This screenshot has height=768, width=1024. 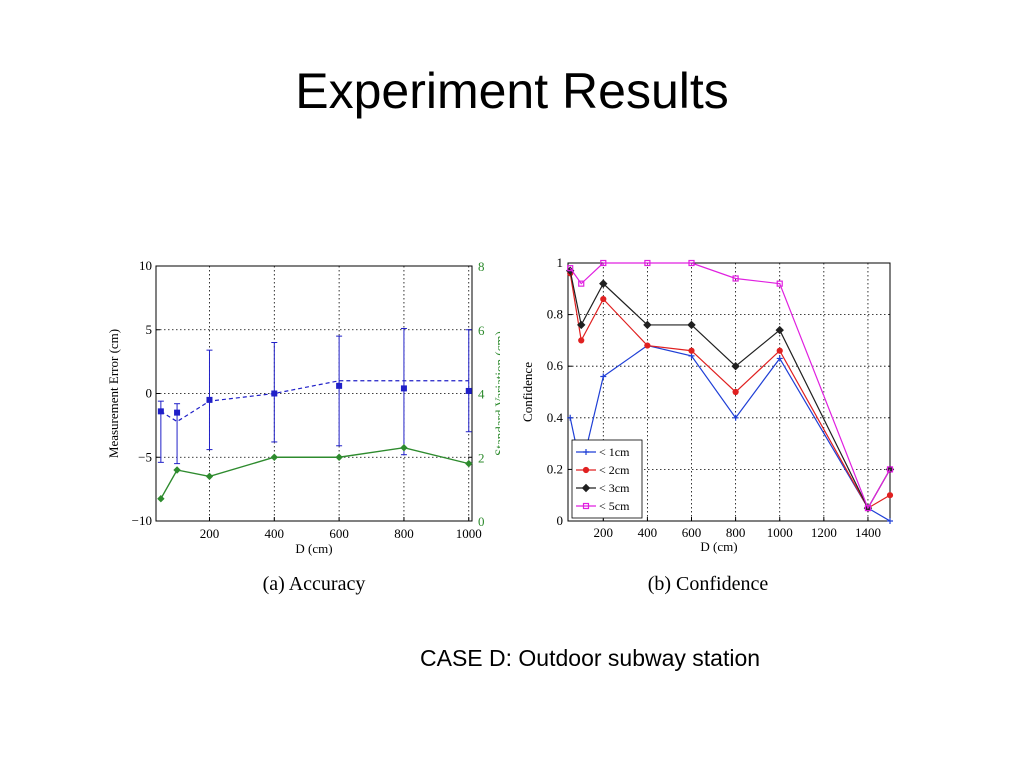 What do you see at coordinates (481, 457) in the screenshot?
I see `y2-tick-label: 2` at bounding box center [481, 457].